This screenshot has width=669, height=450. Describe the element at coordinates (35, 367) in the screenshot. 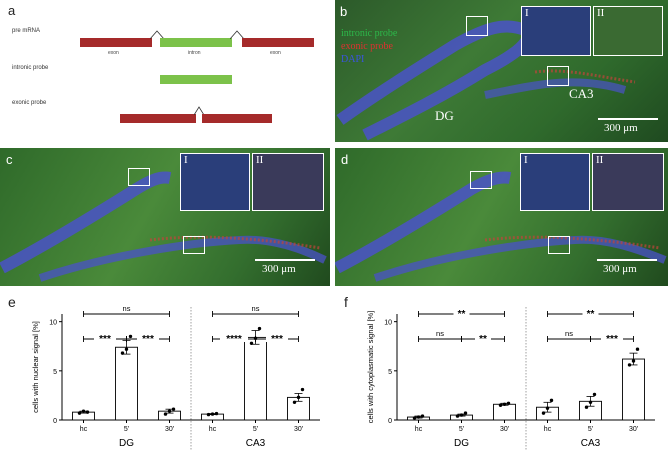

I see `y-axis-label: cells with nuclear signal [%]` at that location.